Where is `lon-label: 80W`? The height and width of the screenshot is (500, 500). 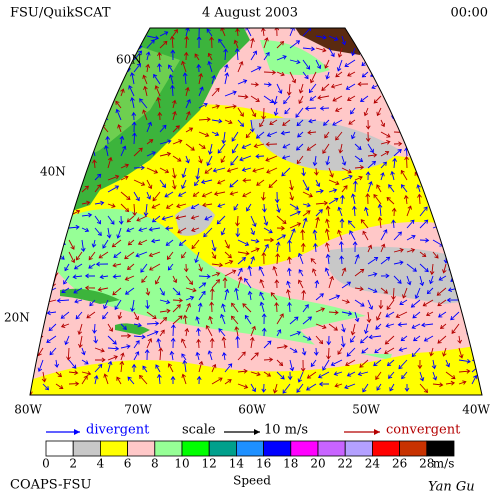 lon-label: 80W is located at coordinates (28, 410).